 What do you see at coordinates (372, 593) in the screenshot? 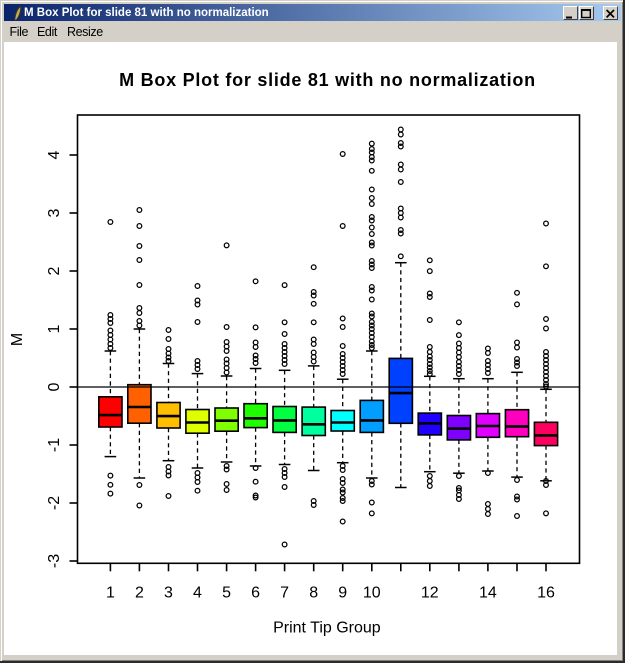
I see `svg-text: 10` at bounding box center [372, 593].